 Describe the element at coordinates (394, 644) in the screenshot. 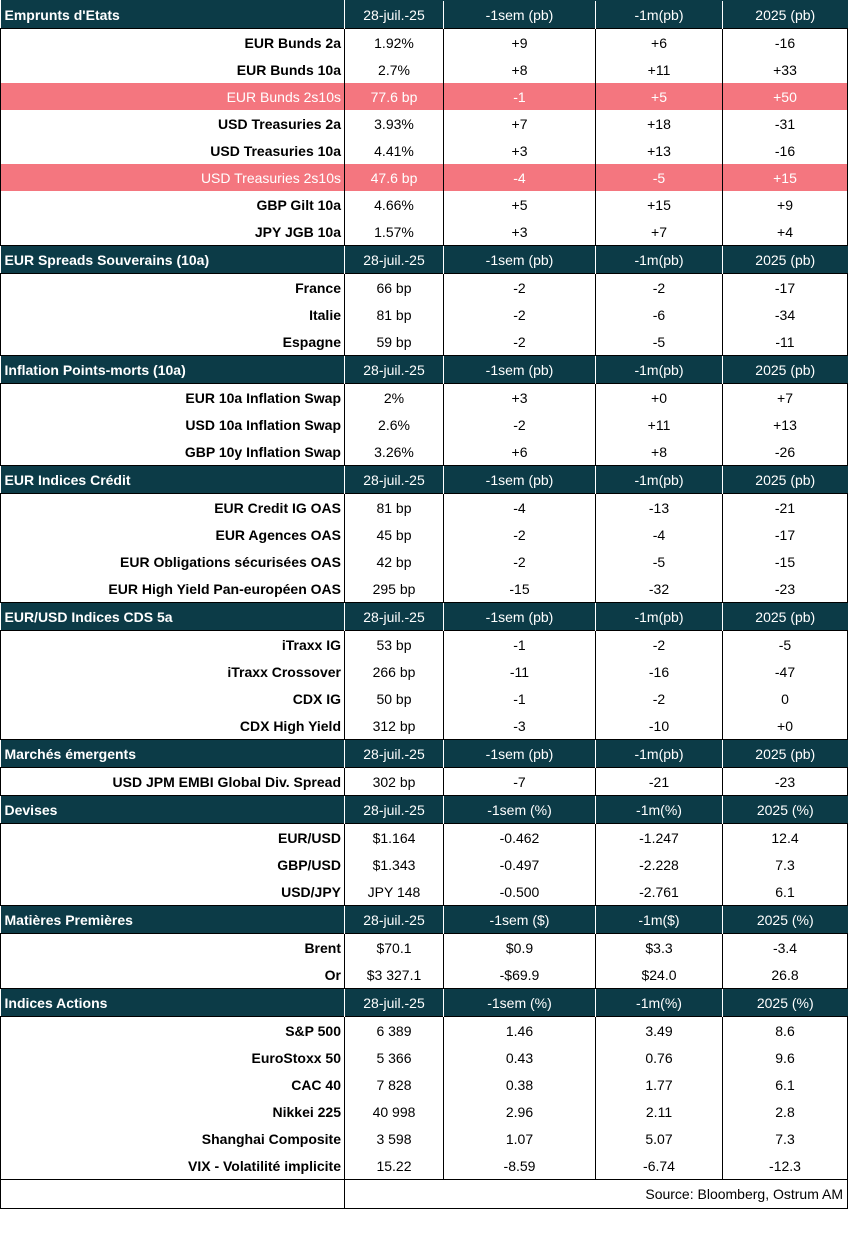

I see `cell-value: 53 bp` at that location.